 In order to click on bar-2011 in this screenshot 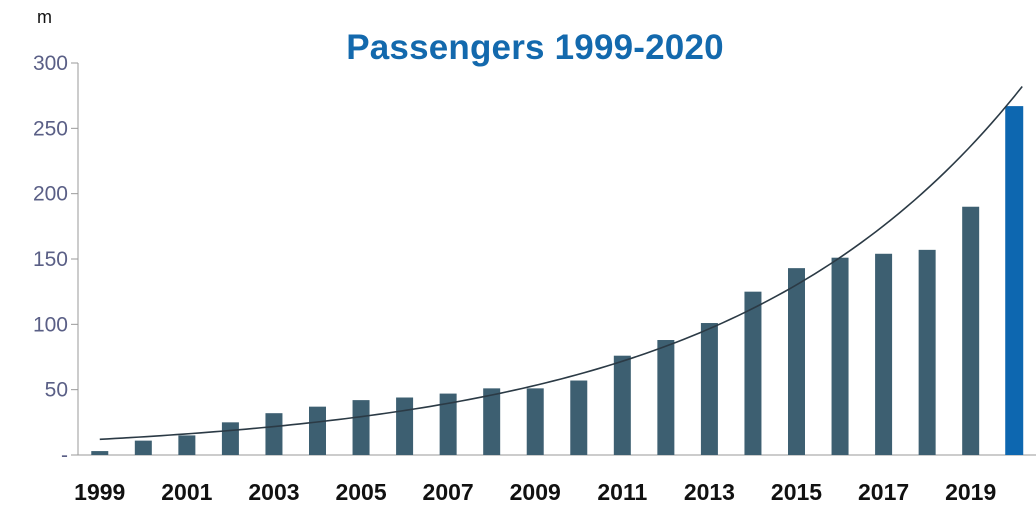, I will do `click(622, 405)`.